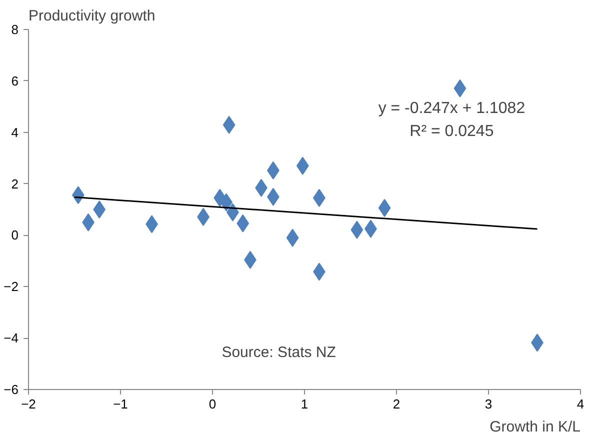 This screenshot has width=610, height=445. What do you see at coordinates (15, 132) in the screenshot?
I see `y-tick-label: 4` at bounding box center [15, 132].